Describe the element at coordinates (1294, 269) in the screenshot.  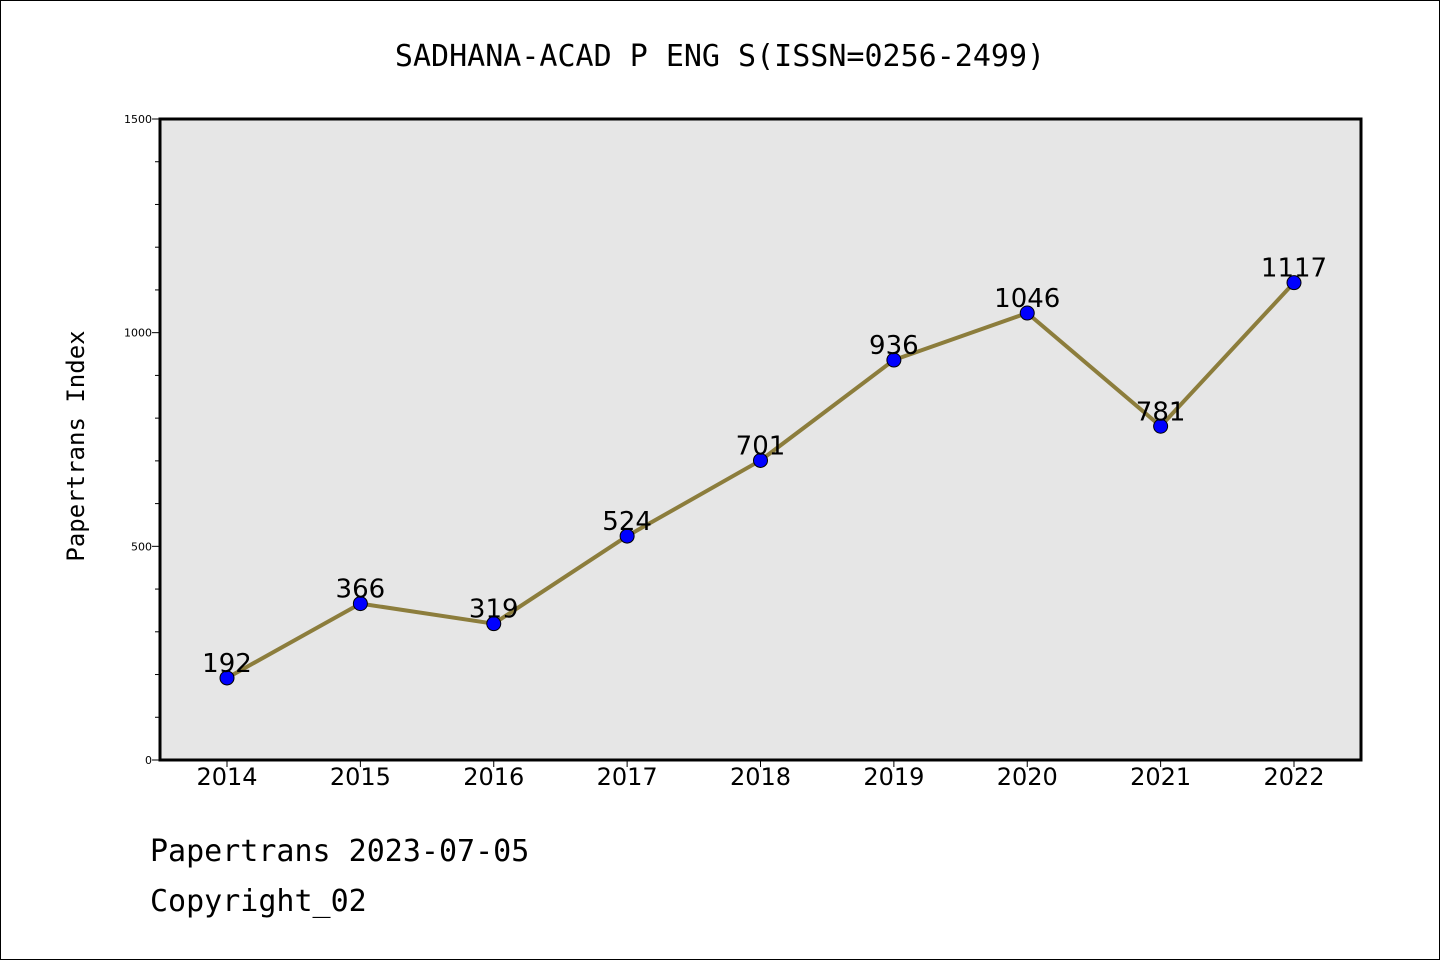
I see `data-label: 1117` at that location.